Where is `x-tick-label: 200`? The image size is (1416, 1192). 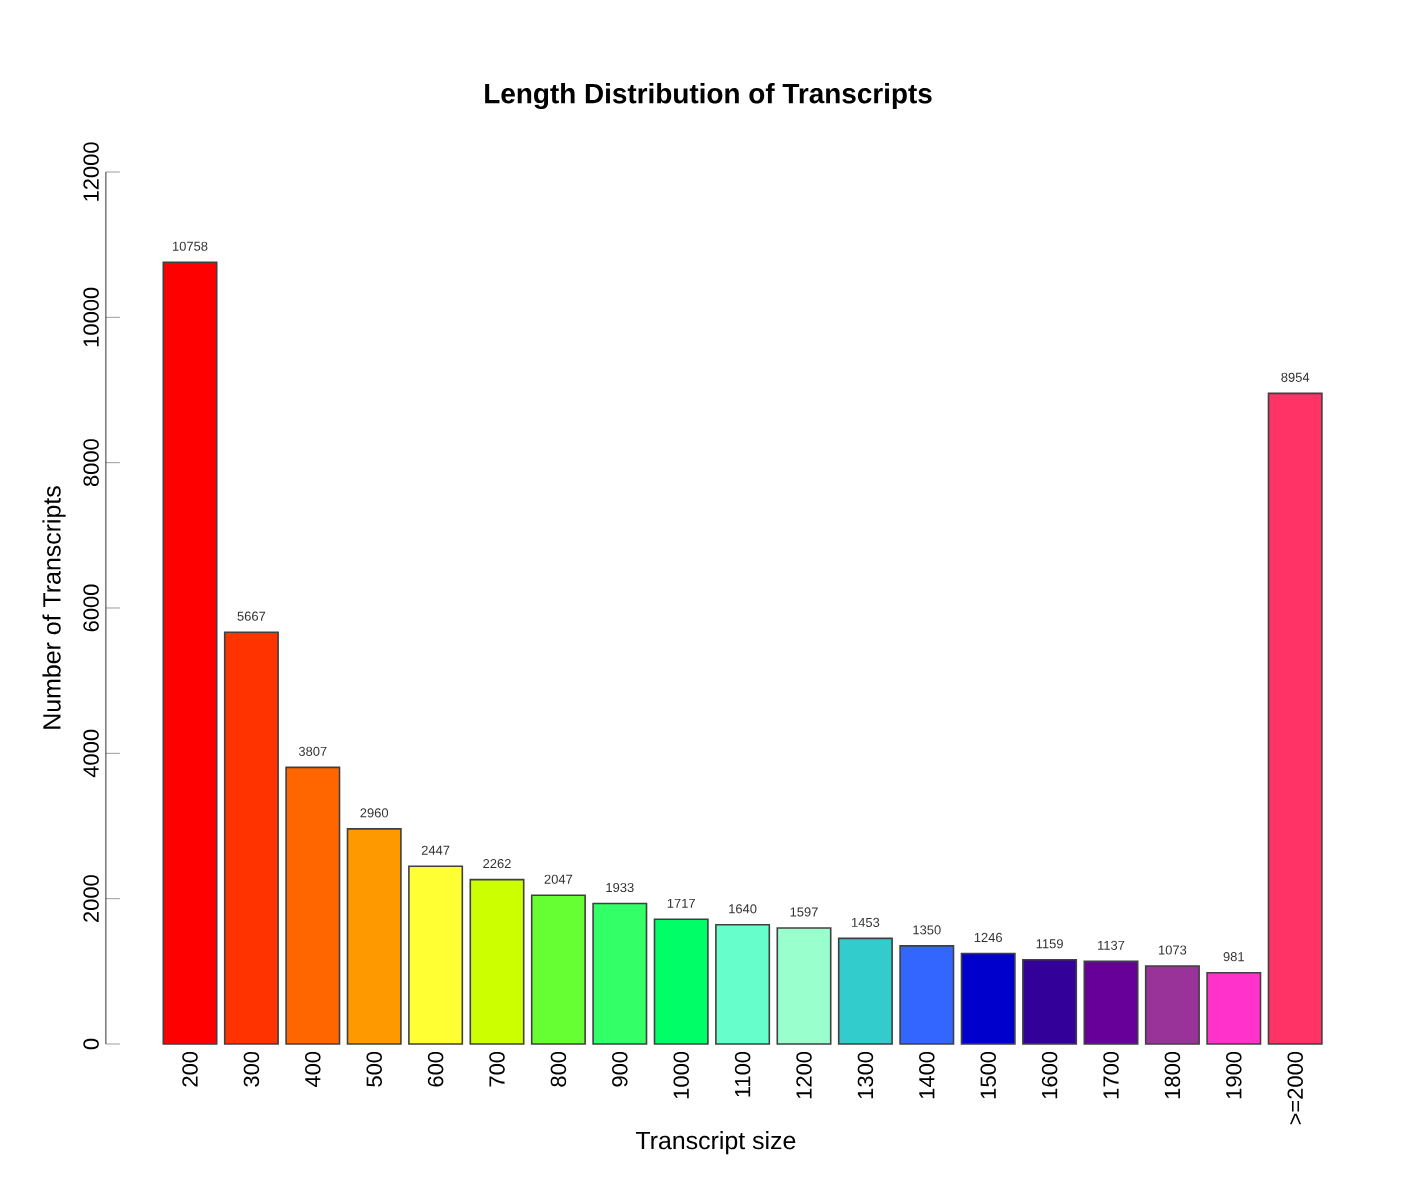 x-tick-label: 200 is located at coordinates (190, 1069).